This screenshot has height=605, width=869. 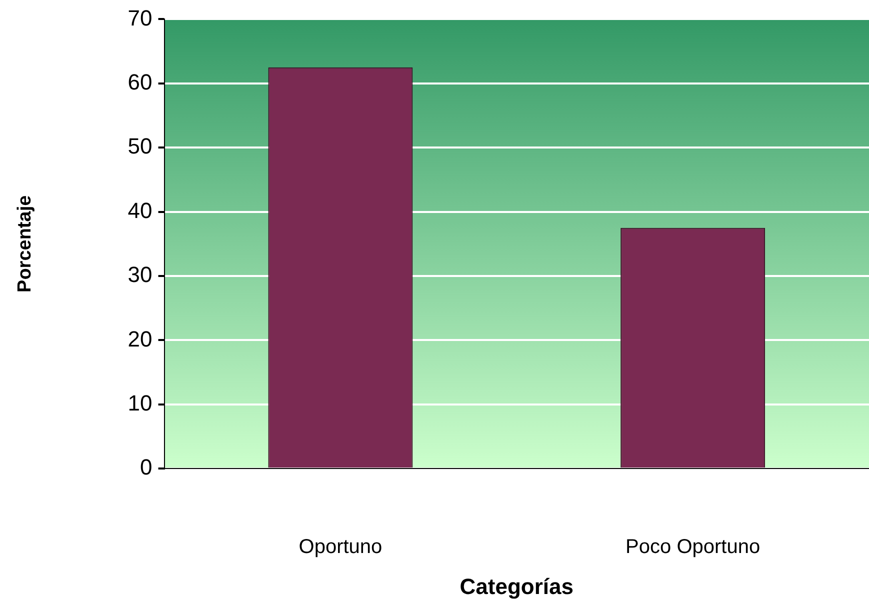 What do you see at coordinates (140, 275) in the screenshot?
I see `y-tick-label: 30` at bounding box center [140, 275].